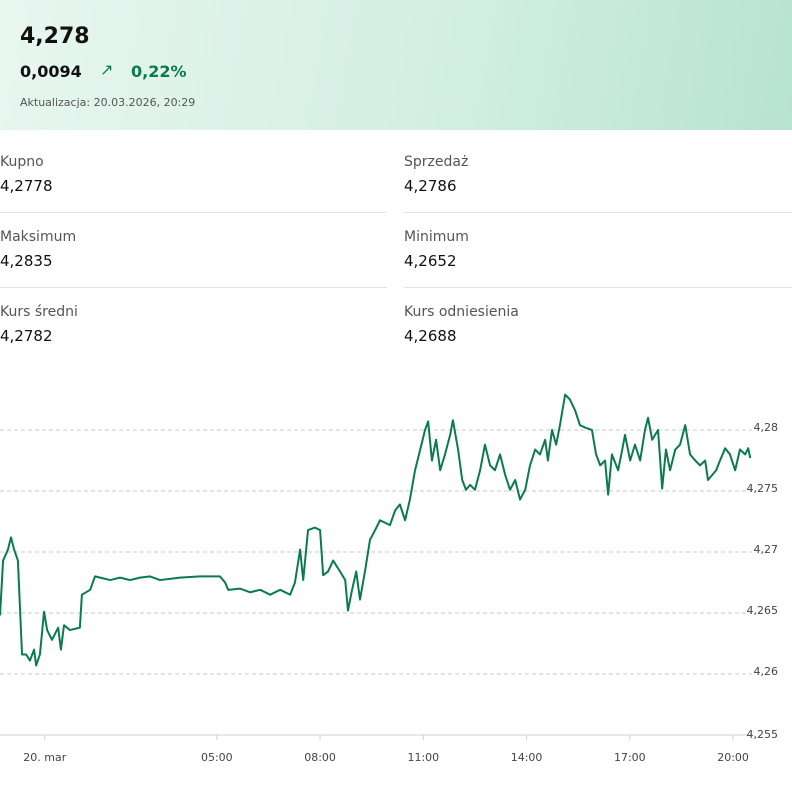  I want to click on arrow-icon: ↗, so click(107, 69).